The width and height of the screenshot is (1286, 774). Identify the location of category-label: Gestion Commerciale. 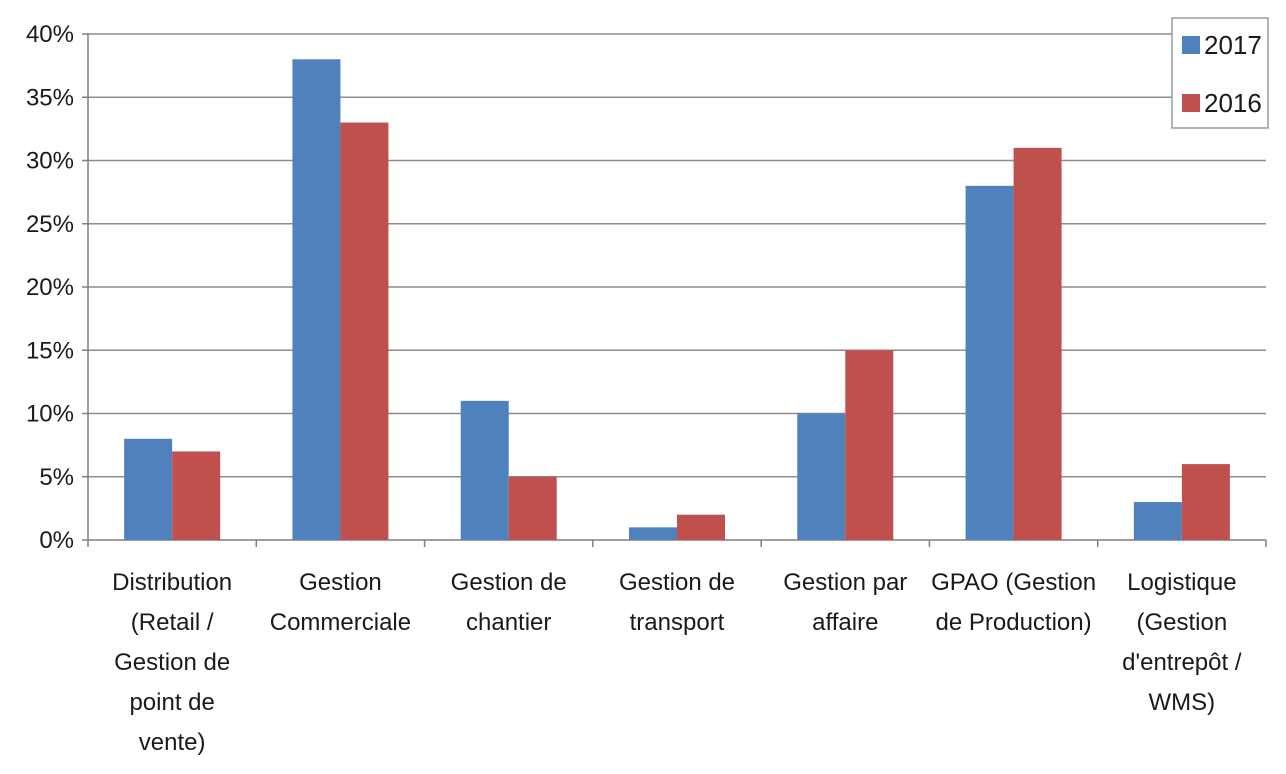
(340, 602).